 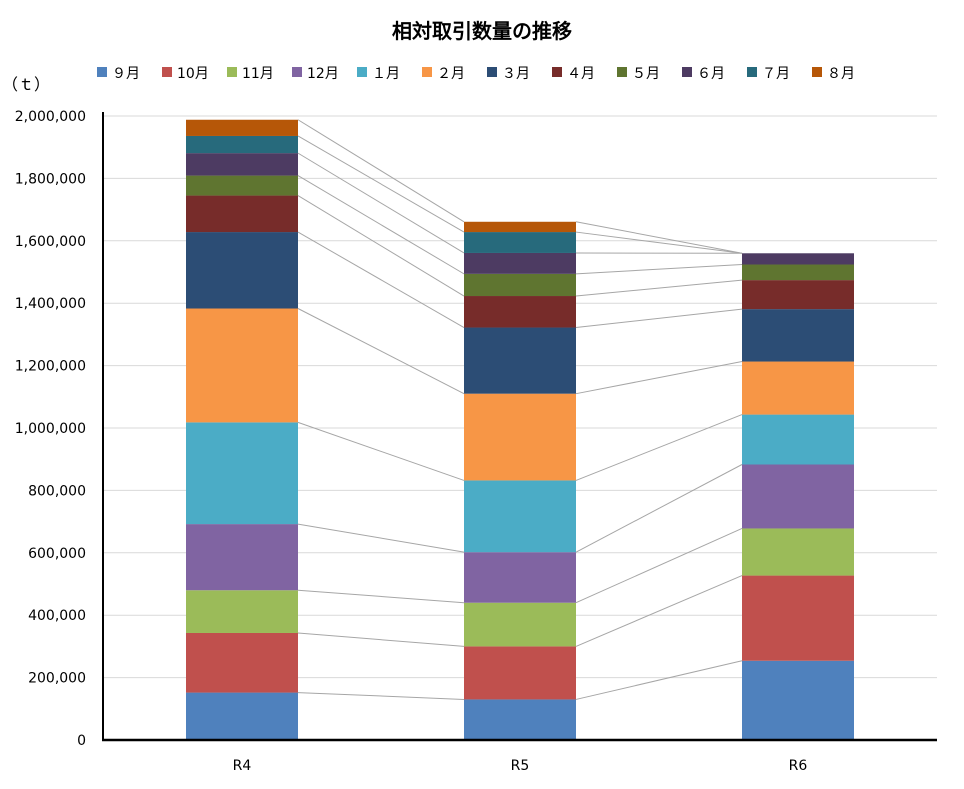 What do you see at coordinates (26, 84) in the screenshot?
I see `y-axis-unit-label: （ｔ）` at bounding box center [26, 84].